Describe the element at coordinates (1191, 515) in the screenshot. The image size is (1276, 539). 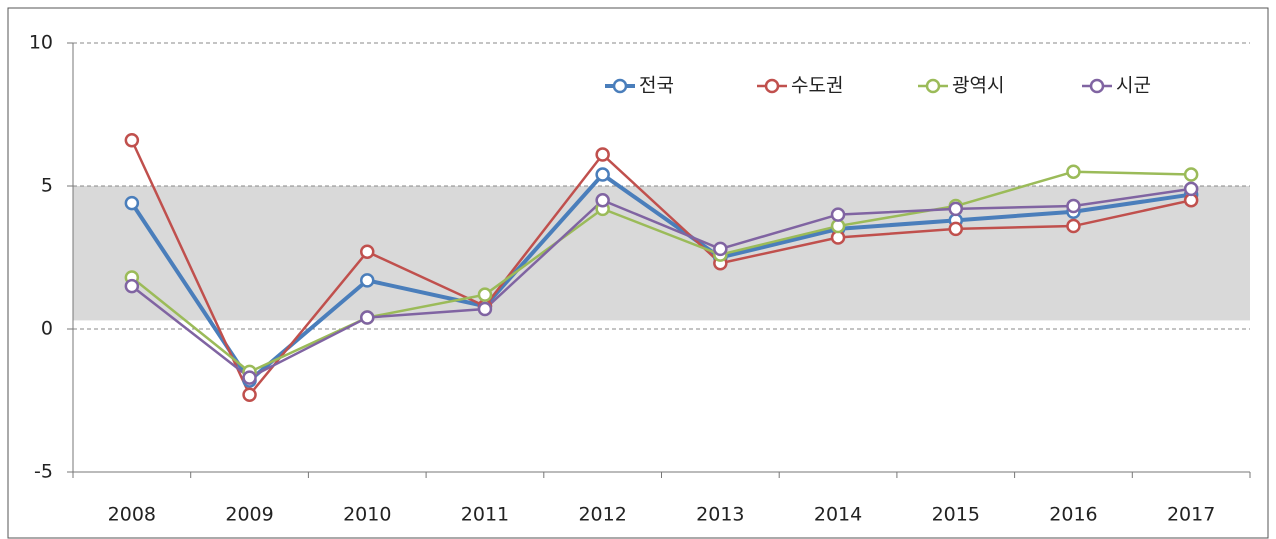
I see `x-tick-label: 2017` at that location.